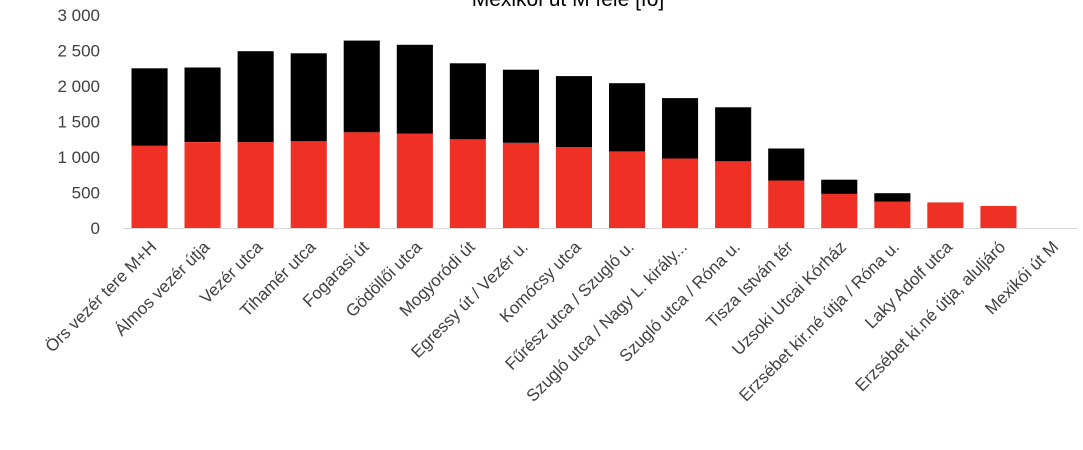  What do you see at coordinates (95, 228) in the screenshot?
I see `y-tick-label: 0` at bounding box center [95, 228].